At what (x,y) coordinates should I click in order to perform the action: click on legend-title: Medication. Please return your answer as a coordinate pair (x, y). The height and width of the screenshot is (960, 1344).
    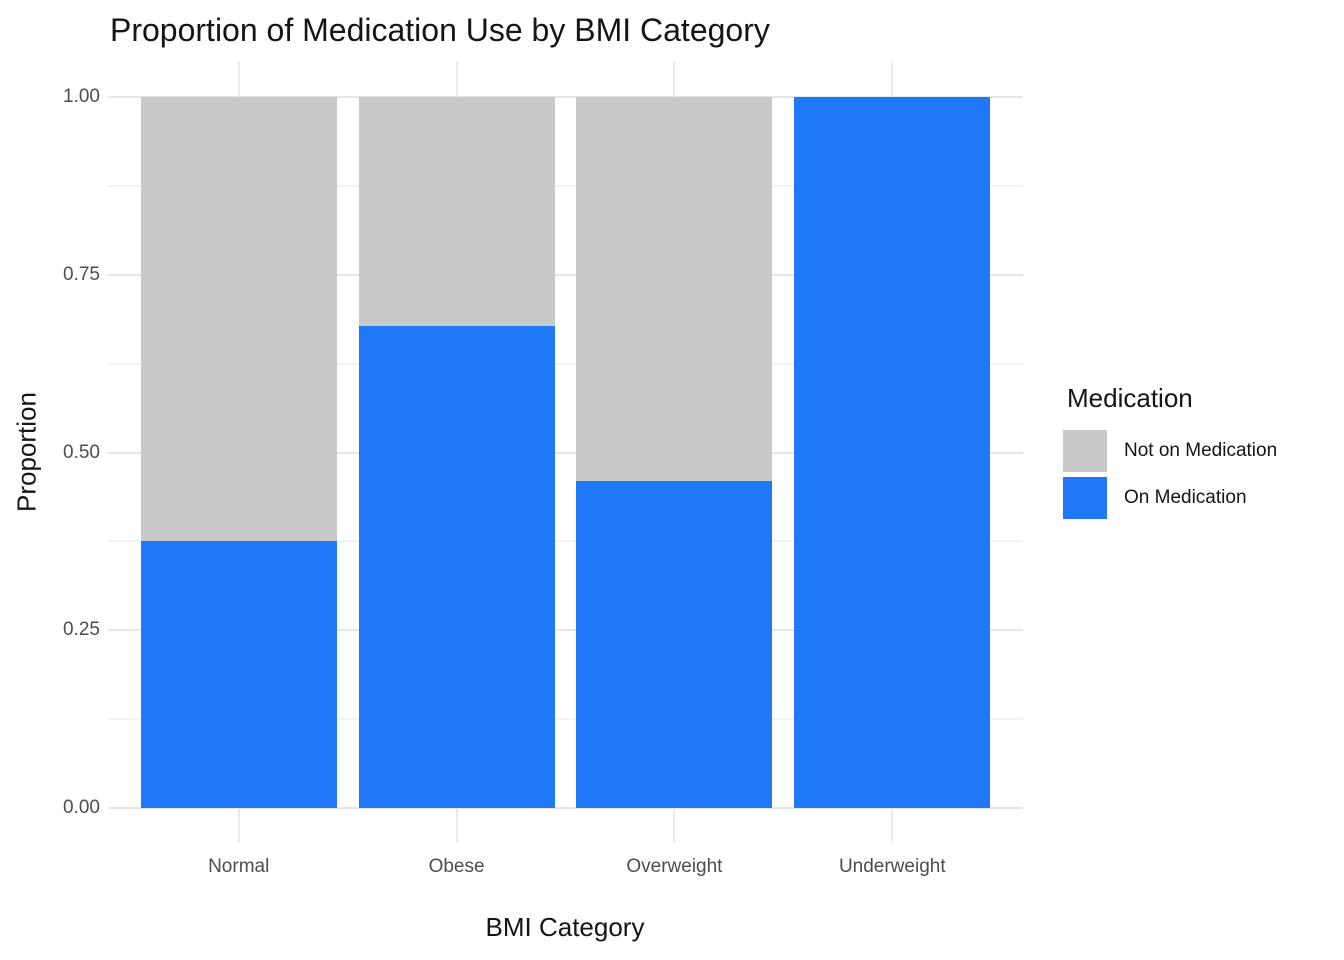
    Looking at the image, I should click on (1130, 398).